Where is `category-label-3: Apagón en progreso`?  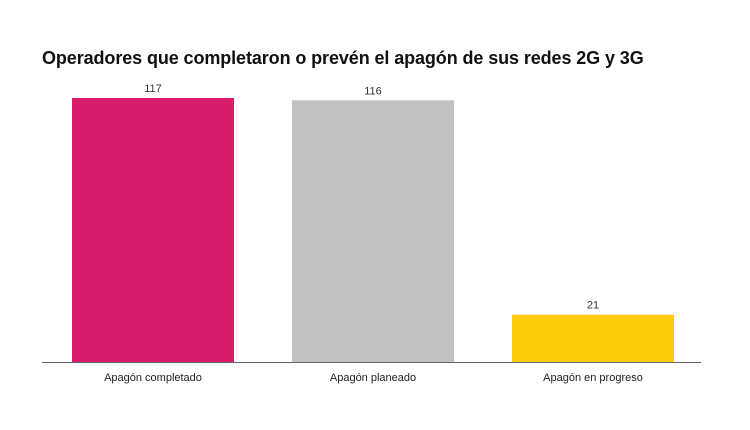 category-label-3: Apagón en progreso is located at coordinates (593, 378).